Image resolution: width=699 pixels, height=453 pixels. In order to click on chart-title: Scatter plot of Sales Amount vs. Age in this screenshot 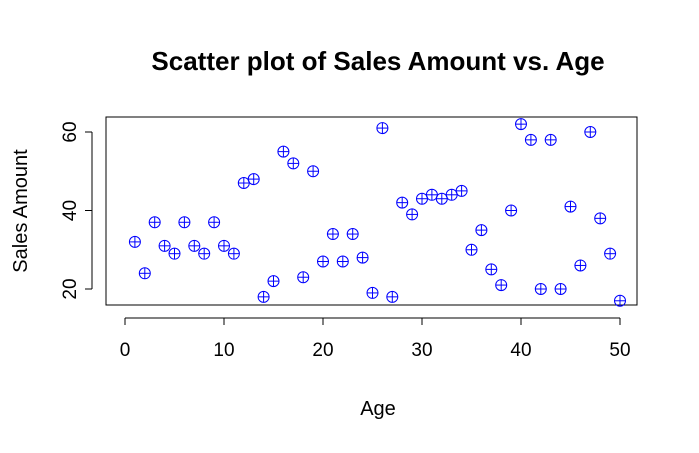, I will do `click(377, 61)`.